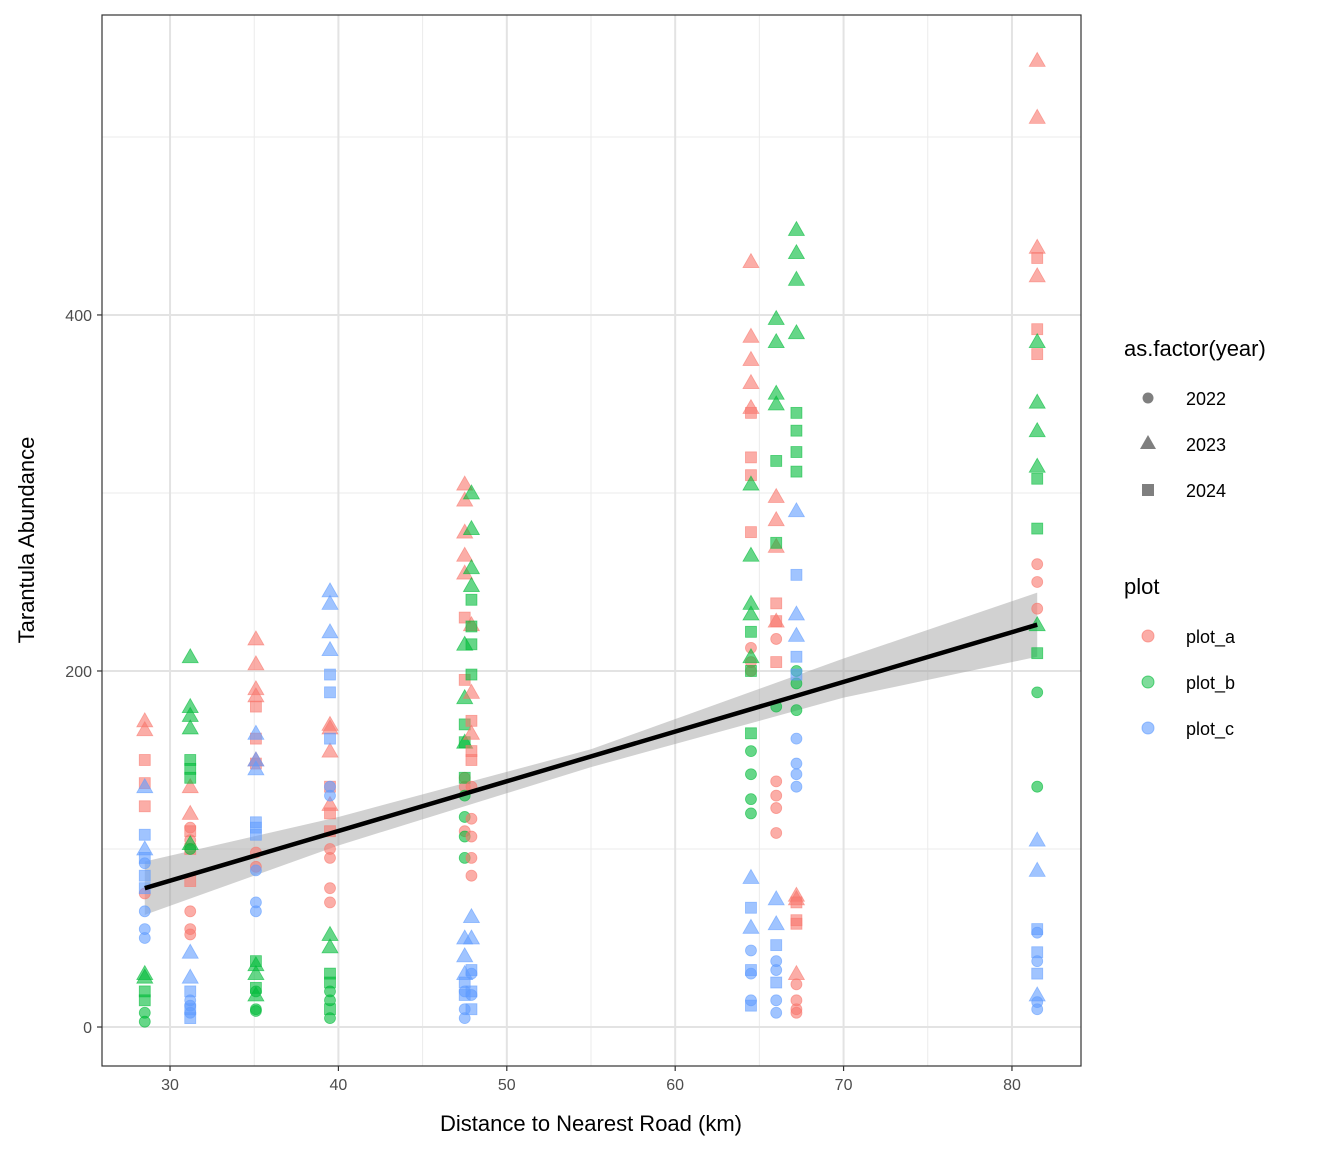  Describe the element at coordinates (1148, 636) in the screenshot. I see `legend-plot-a-icon` at that location.